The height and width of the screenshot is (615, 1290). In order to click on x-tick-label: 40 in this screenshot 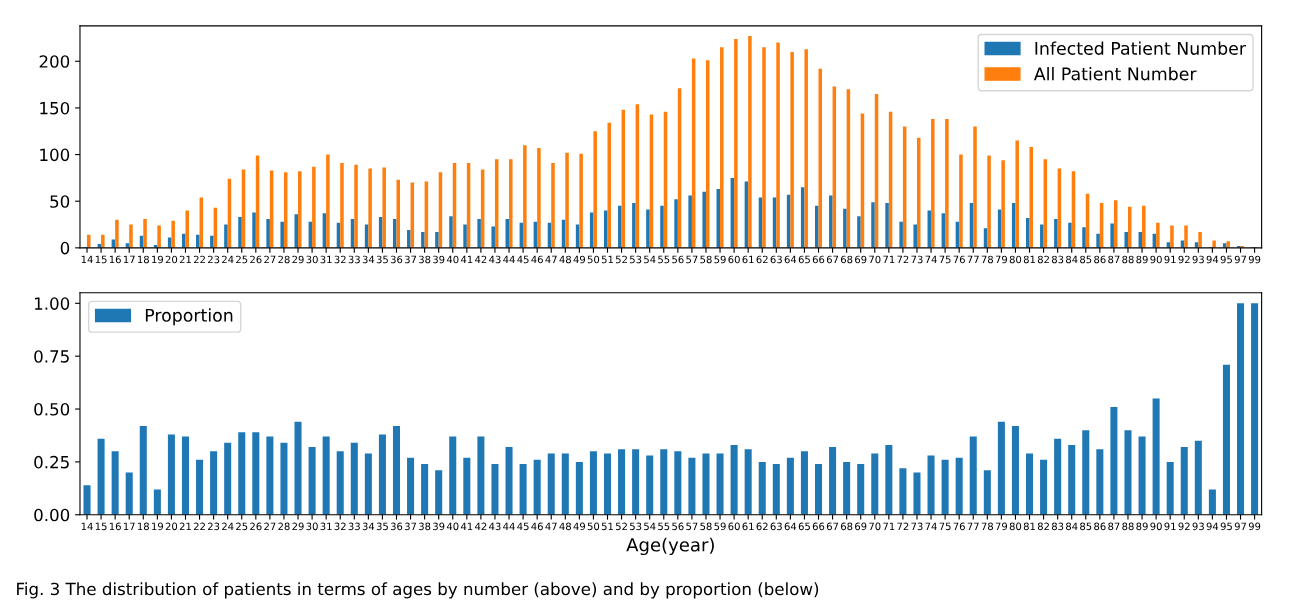, I will do `click(452, 526)`.